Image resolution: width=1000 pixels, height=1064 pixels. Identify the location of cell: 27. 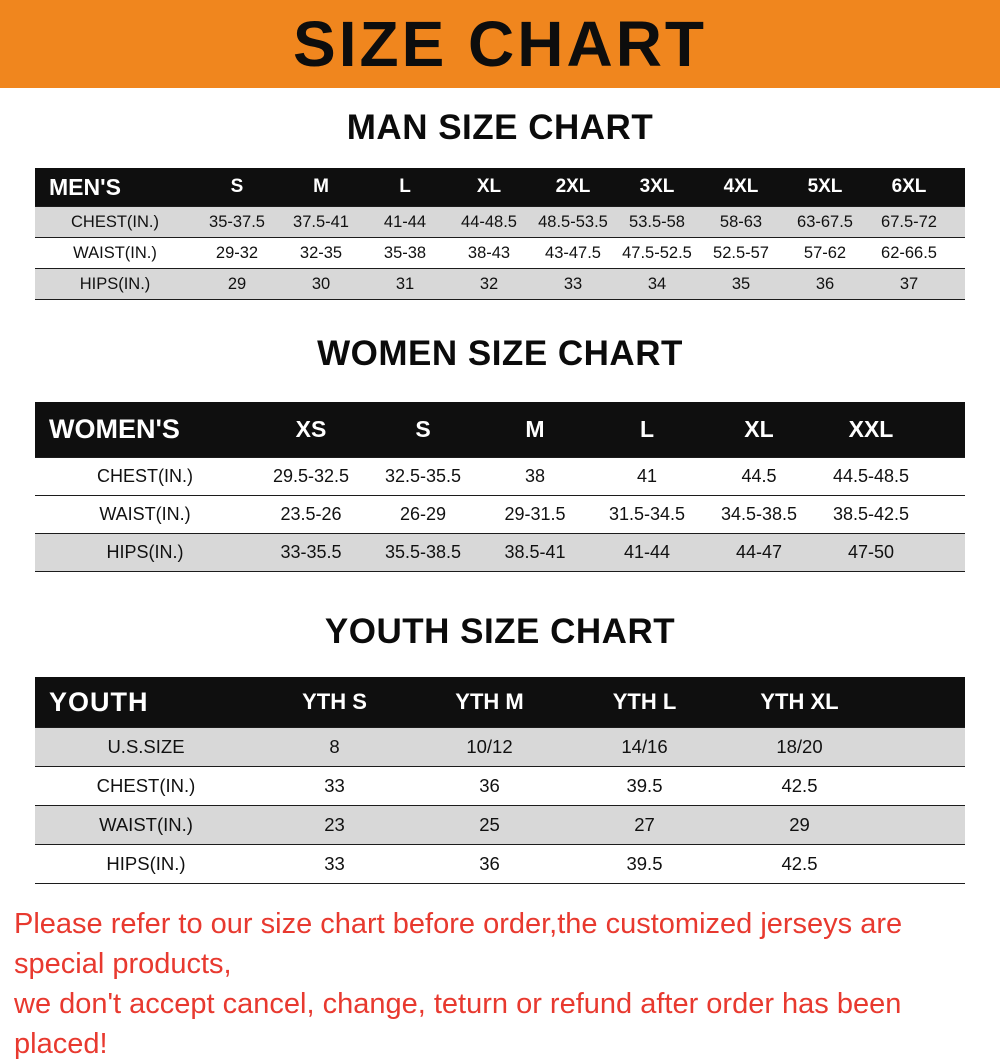
(644, 824).